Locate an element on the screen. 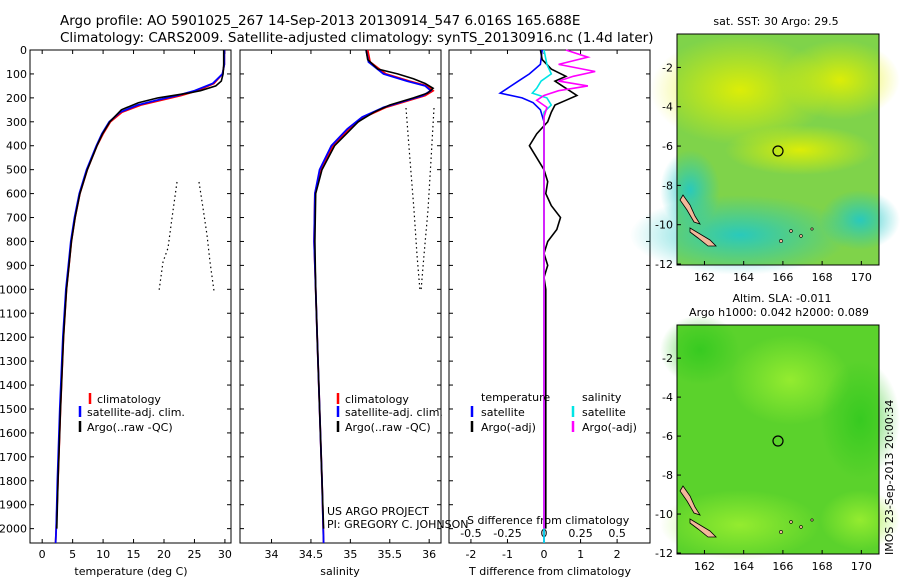  sst-lat-label: -2 is located at coordinates (667, 67).